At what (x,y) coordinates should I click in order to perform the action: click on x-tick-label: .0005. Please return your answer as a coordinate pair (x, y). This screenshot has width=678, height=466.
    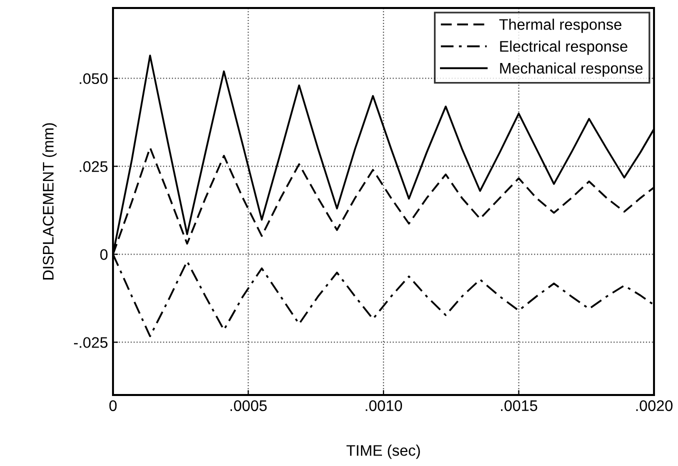
    Looking at the image, I should click on (248, 406).